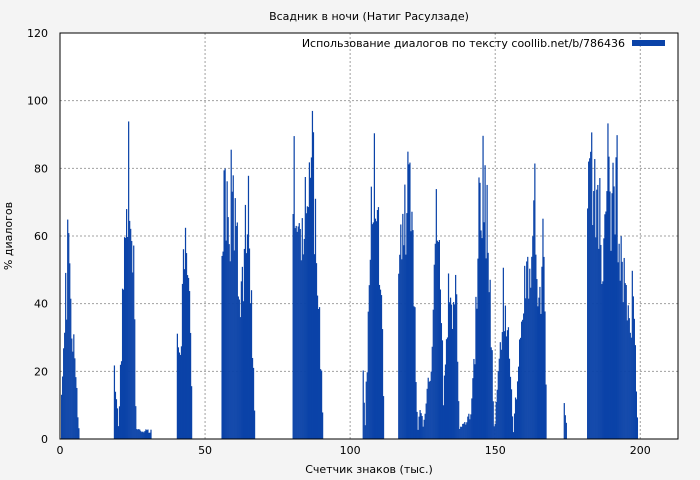 The height and width of the screenshot is (480, 700). I want to click on x-tick-label: 100, so click(350, 450).